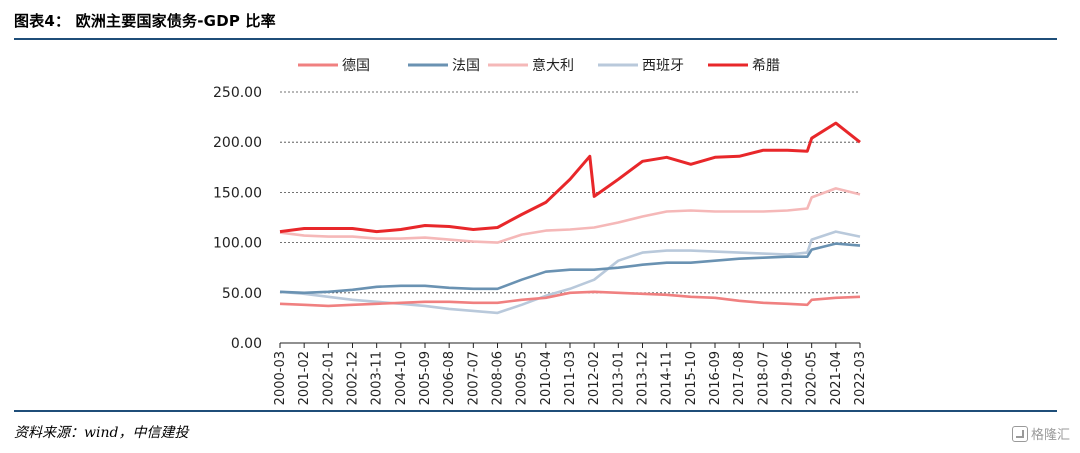  I want to click on x-tick-label: 2017-08, so click(739, 378).